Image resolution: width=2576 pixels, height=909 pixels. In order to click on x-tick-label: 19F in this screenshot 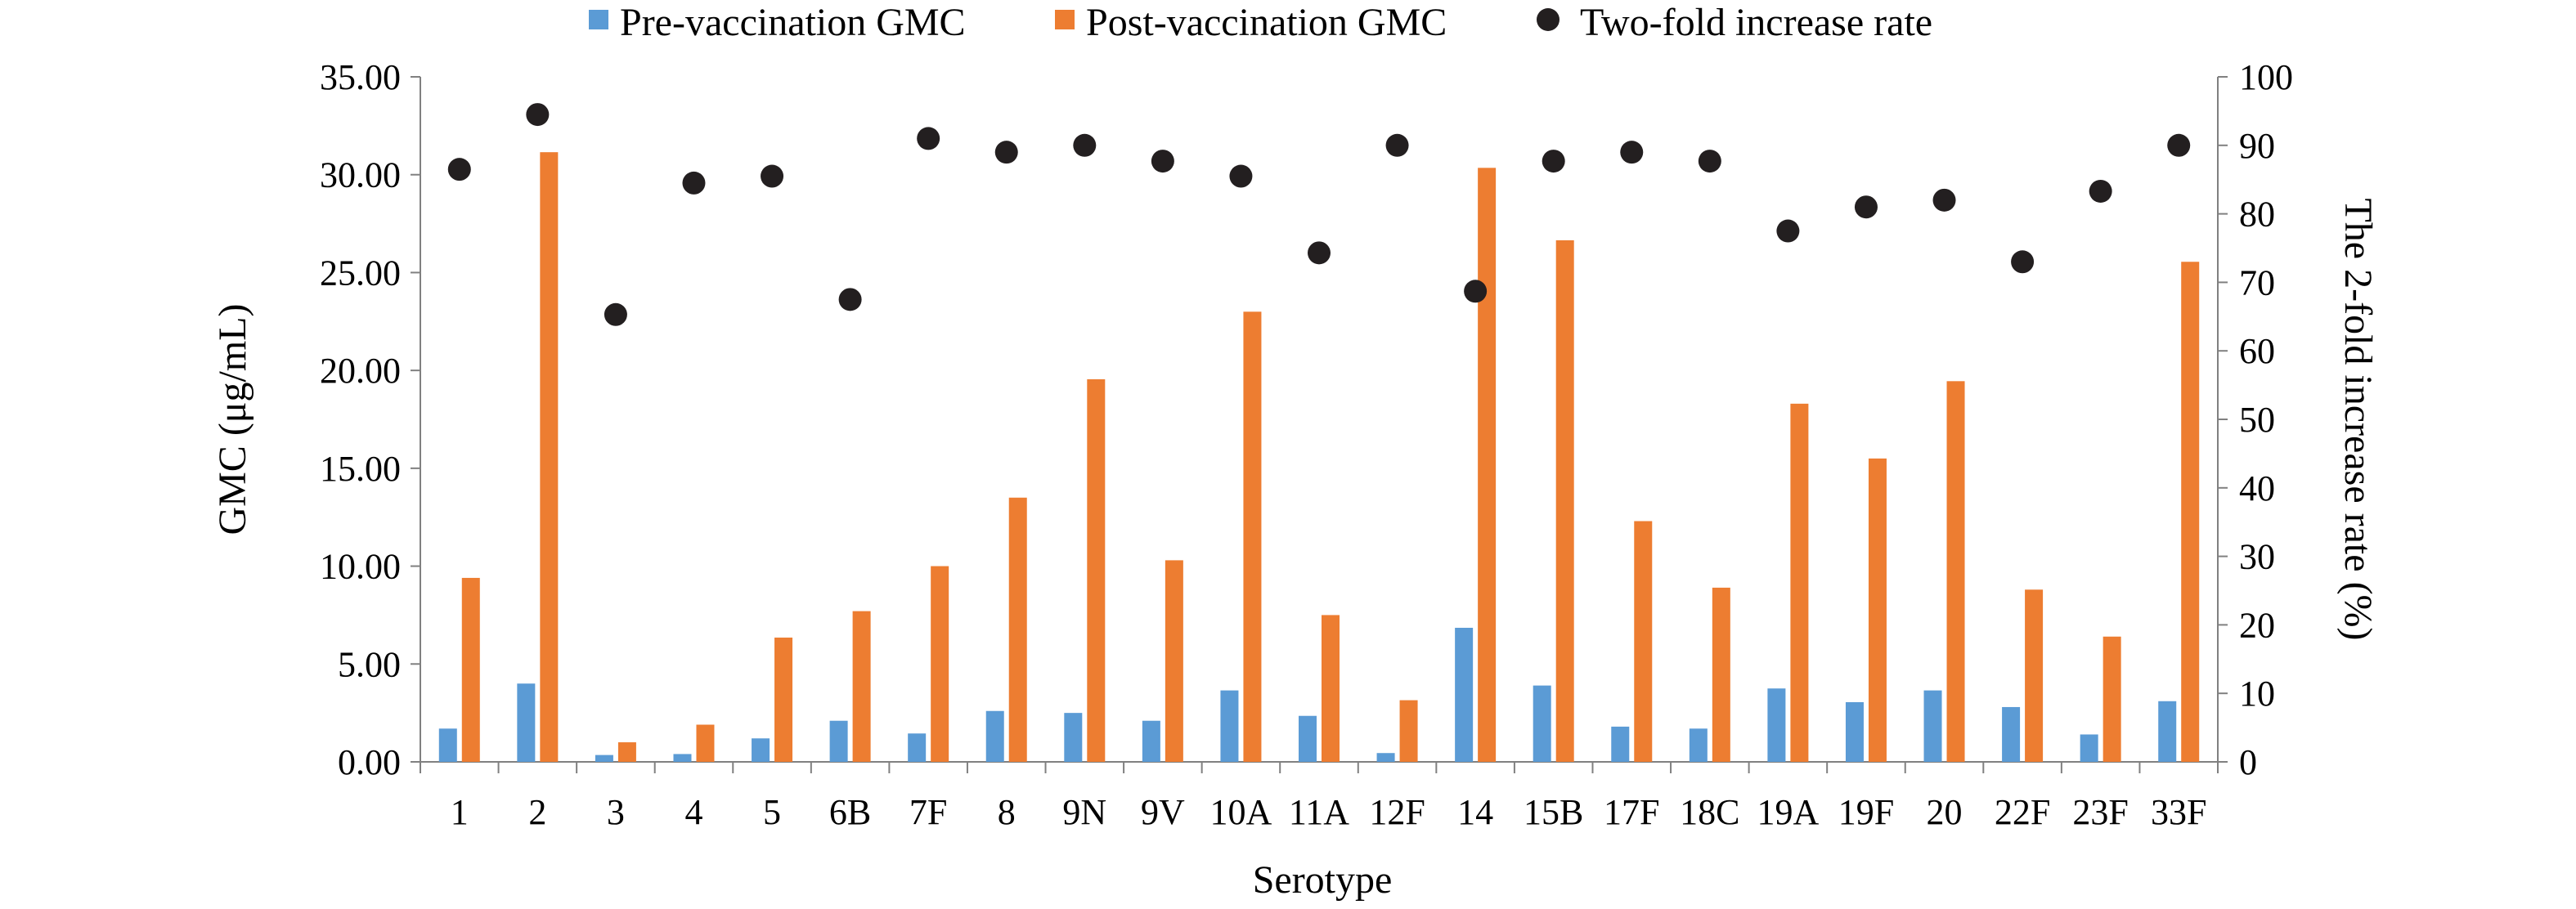, I will do `click(1866, 812)`.